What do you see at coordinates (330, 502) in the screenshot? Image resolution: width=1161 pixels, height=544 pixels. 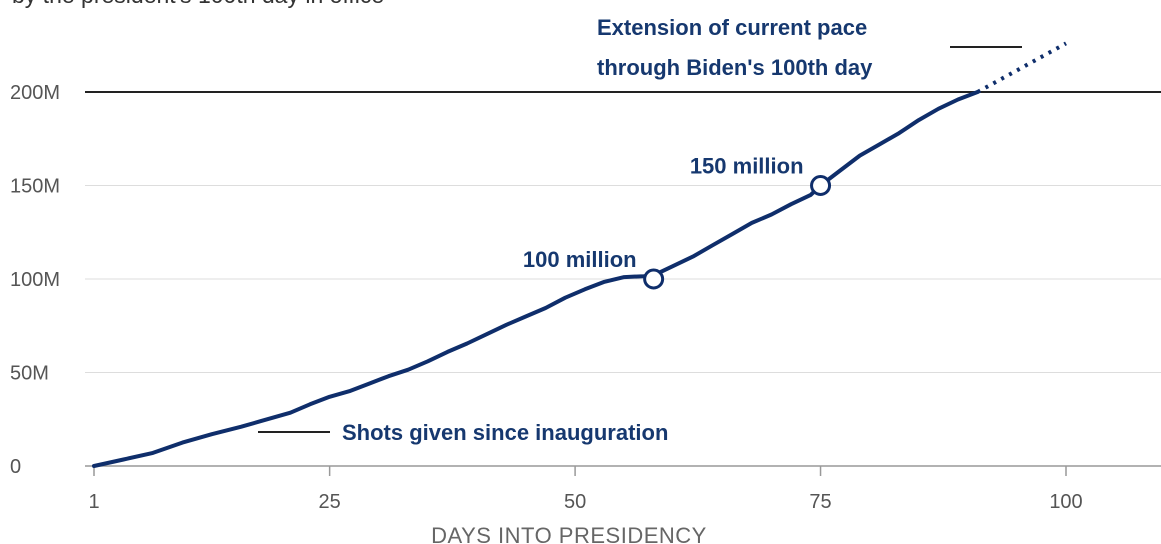 I see `x-tick-label: 25` at bounding box center [330, 502].